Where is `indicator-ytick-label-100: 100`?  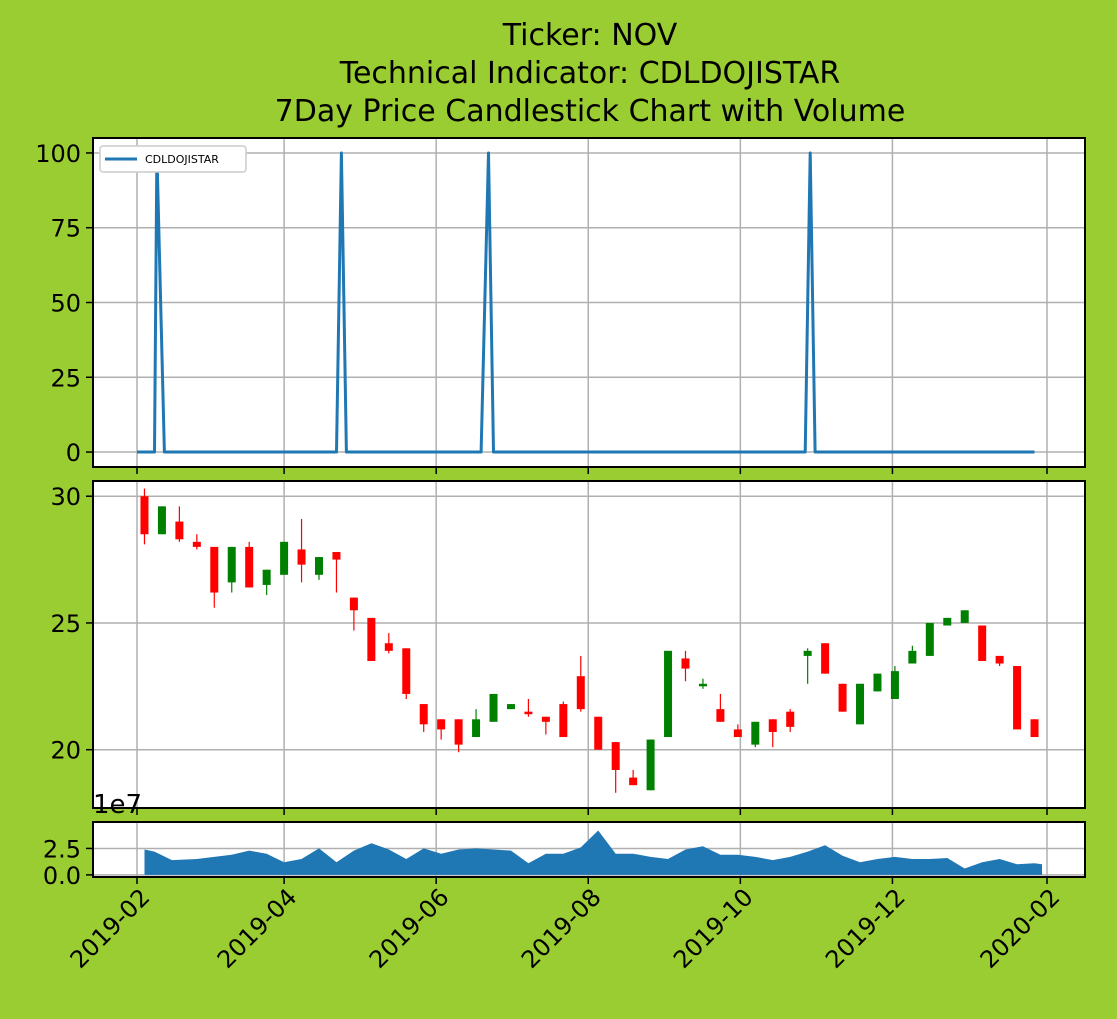
indicator-ytick-label-100: 100 is located at coordinates (58, 154).